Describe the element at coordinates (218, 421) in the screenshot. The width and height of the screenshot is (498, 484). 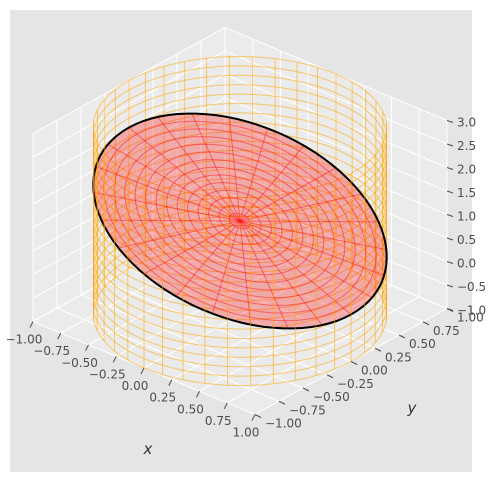
I see `x-tick-label: 0.75` at that location.